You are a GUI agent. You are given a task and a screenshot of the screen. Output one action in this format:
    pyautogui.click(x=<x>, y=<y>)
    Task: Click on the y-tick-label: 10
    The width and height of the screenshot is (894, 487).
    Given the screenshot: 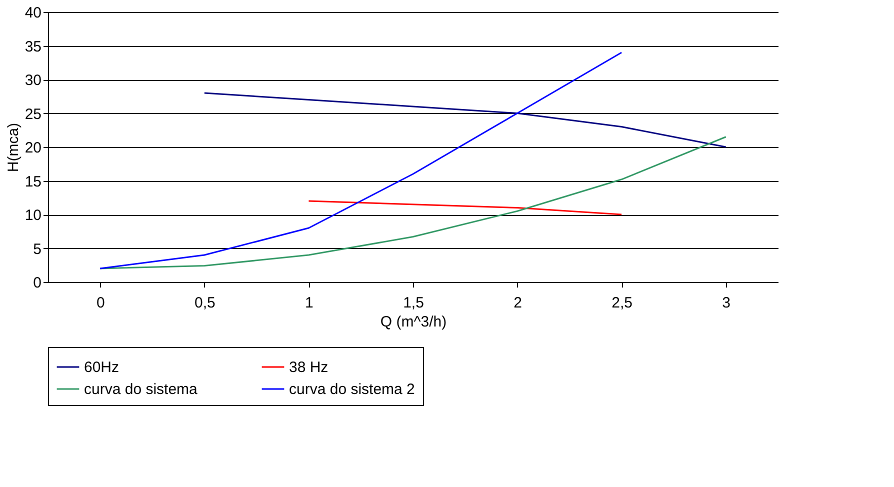 What is the action you would take?
    pyautogui.click(x=33, y=215)
    